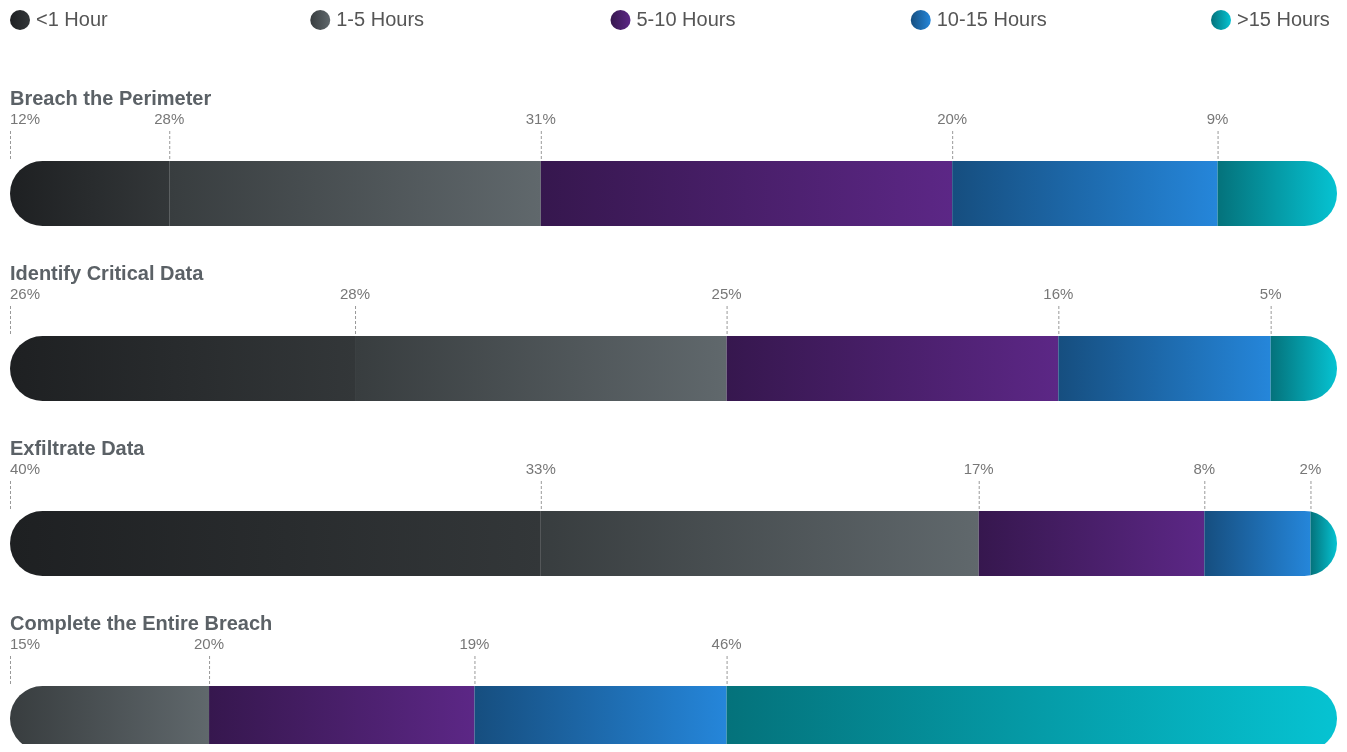 This screenshot has width=1347, height=752. I want to click on data-label: 17%, so click(978, 468).